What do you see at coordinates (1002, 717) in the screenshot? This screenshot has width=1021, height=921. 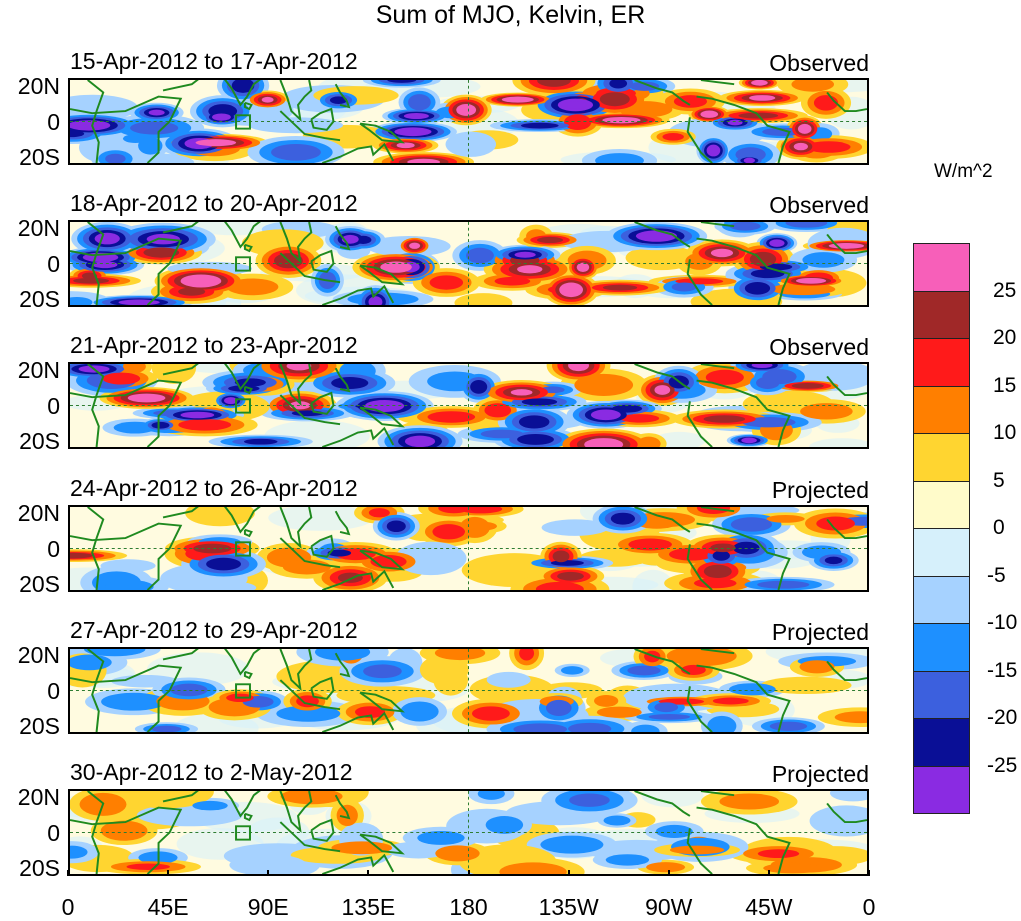 I see `legend-tick-label: -20` at bounding box center [1002, 717].